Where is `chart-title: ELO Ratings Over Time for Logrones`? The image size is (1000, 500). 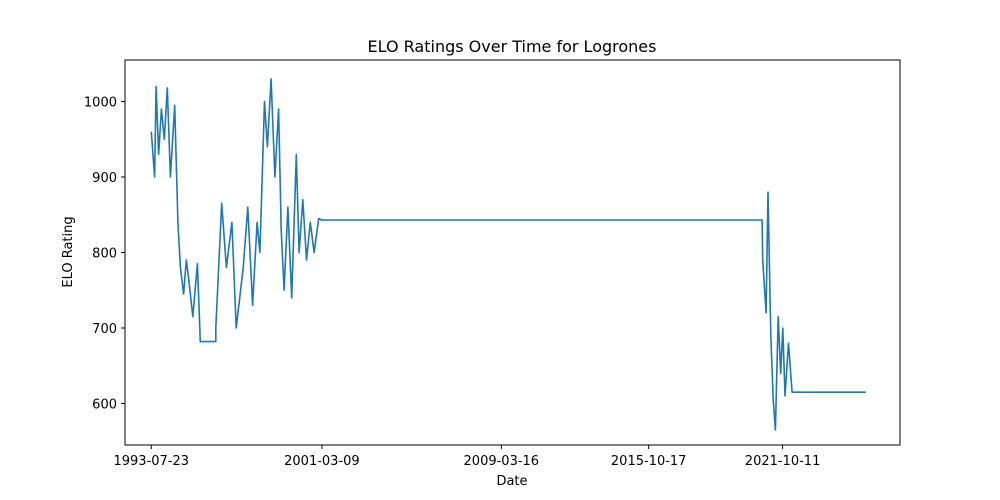
chart-title: ELO Ratings Over Time for Logrones is located at coordinates (512, 46).